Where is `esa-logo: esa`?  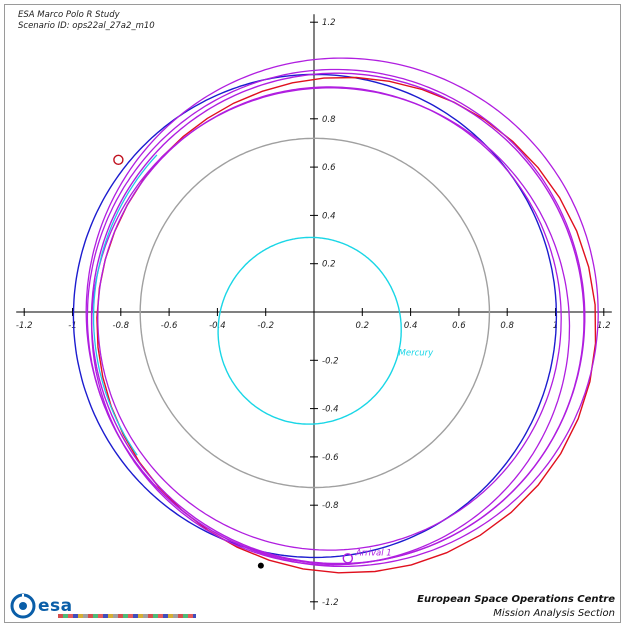 esa-logo: esa is located at coordinates (41, 606).